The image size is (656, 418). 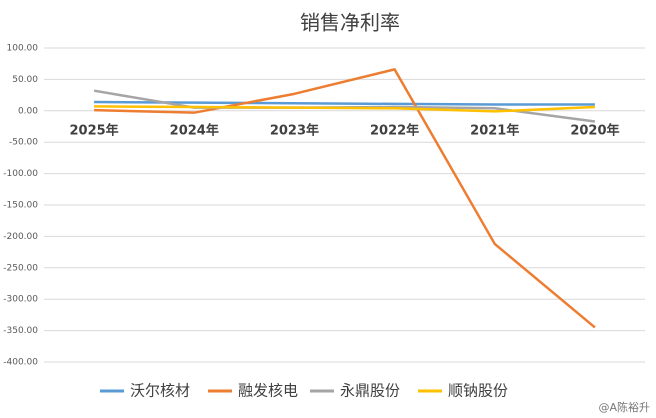 I want to click on y-tick-label: -400.00, so click(x=20, y=363).